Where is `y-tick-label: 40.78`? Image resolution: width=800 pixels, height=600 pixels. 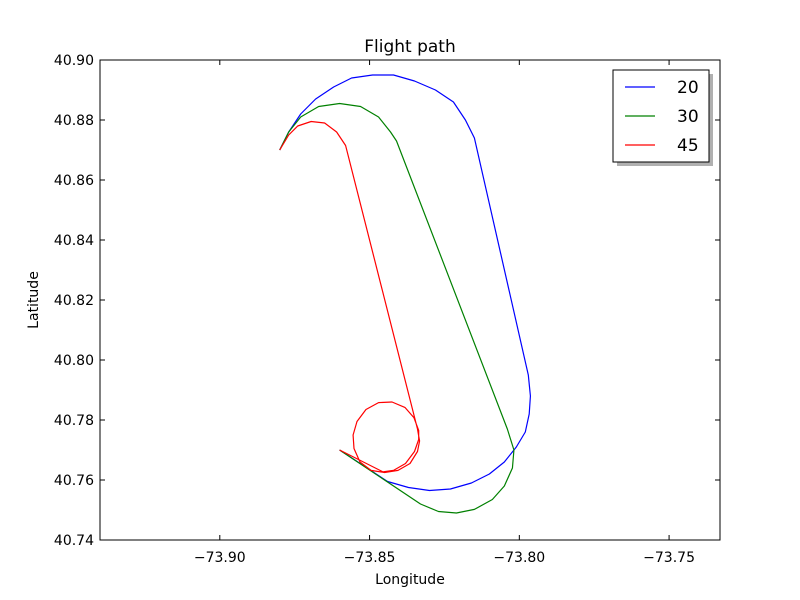
y-tick-label: 40.78 is located at coordinates (74, 421).